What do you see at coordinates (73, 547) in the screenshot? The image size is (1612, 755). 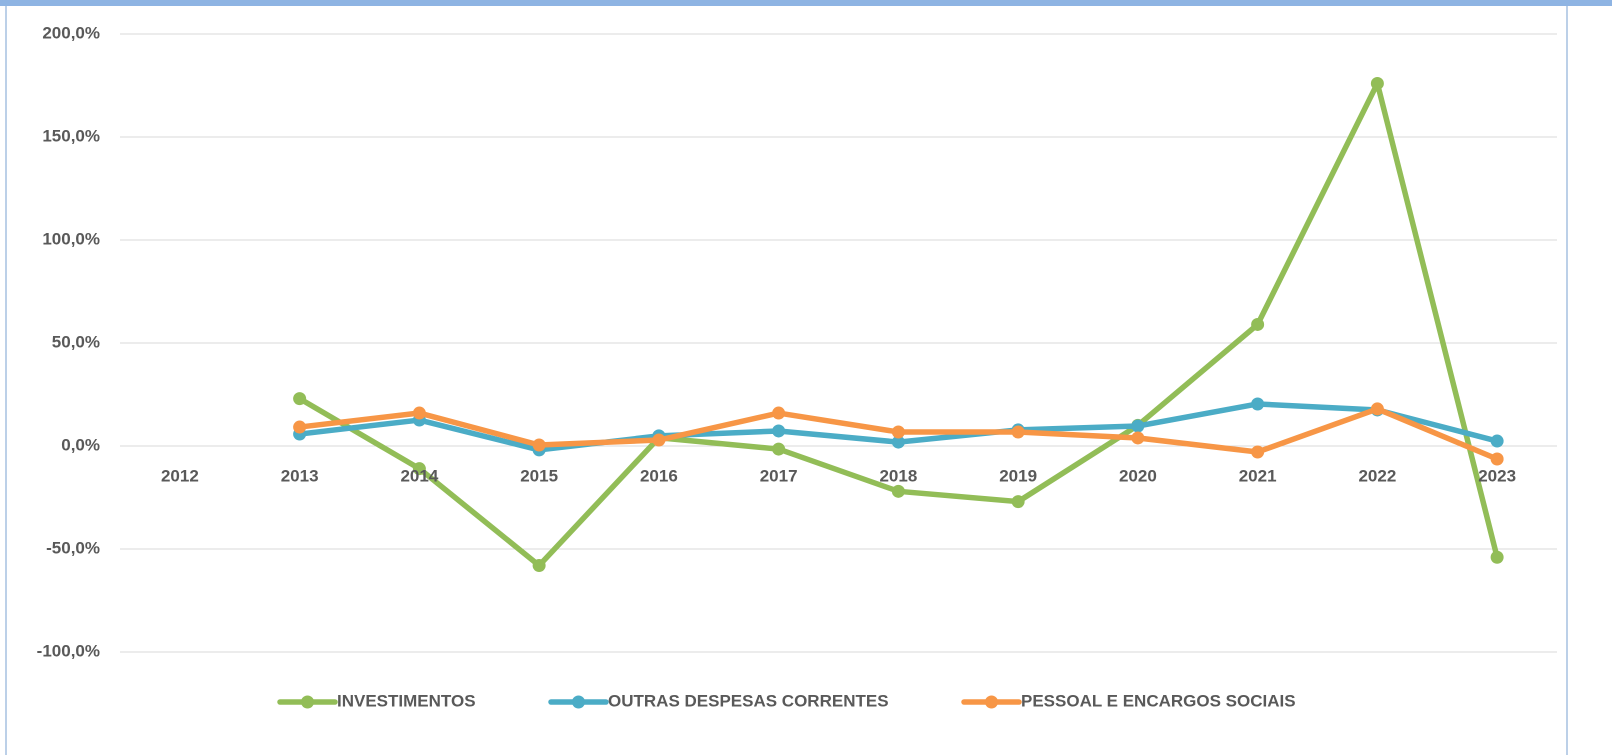 I see `y-tick-label: -50,0%` at bounding box center [73, 547].